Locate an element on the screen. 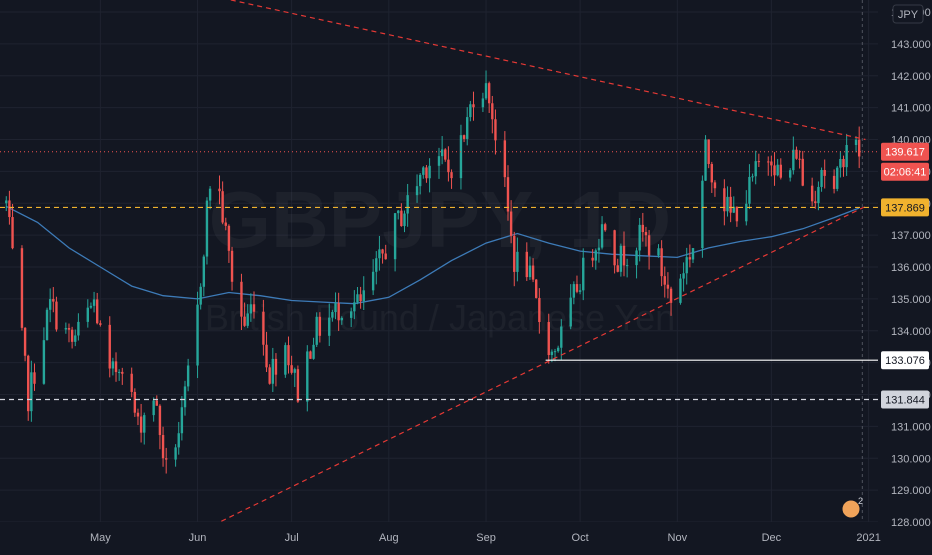  y-tick-label: 143.000 is located at coordinates (911, 45).